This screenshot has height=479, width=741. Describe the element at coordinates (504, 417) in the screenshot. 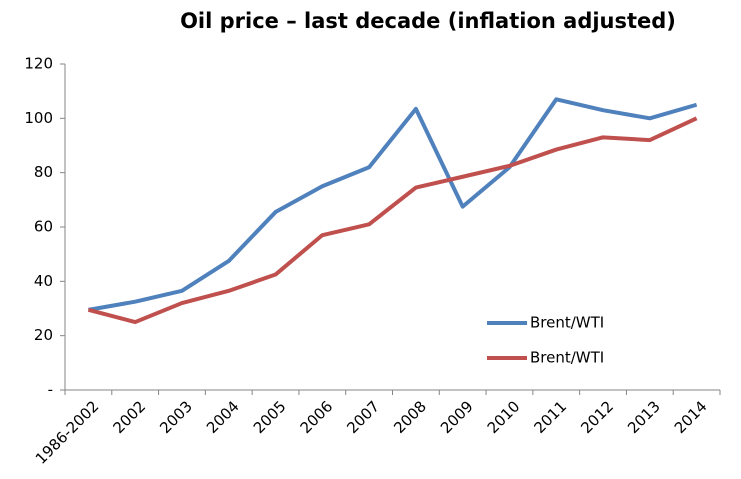

I see `x-tick-label: 2010` at that location.